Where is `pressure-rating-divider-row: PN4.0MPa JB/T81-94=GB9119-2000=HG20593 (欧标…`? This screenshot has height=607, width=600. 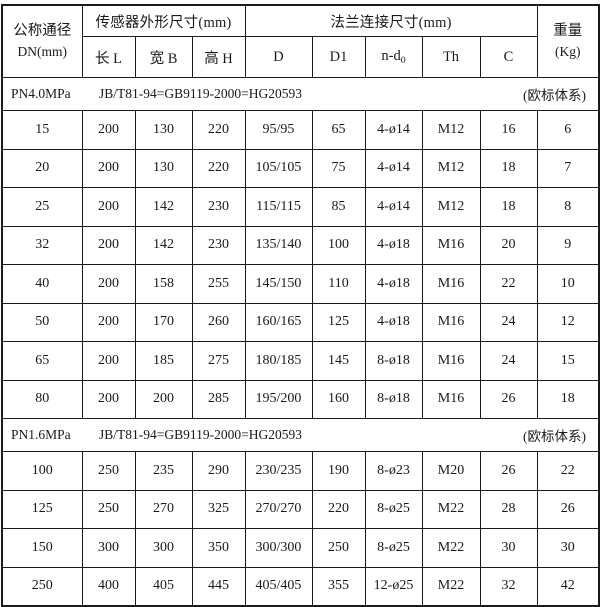
pressure-rating-divider-row: PN4.0MPa JB/T81-94=GB9119-2000=HG20593 (欧标… is located at coordinates (300, 94).